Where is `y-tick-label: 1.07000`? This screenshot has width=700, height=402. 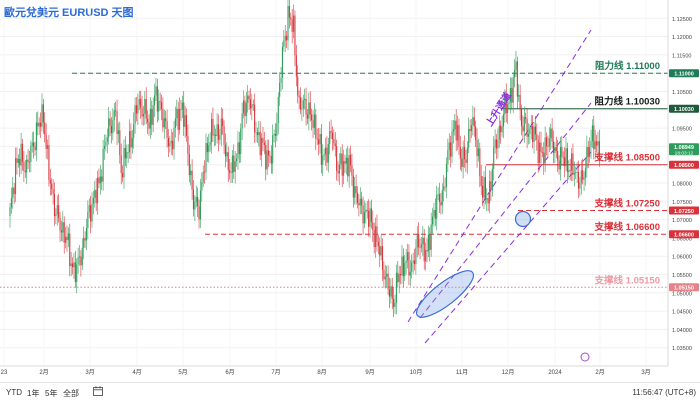
y-tick-label: 1.07000 is located at coordinates (682, 221).